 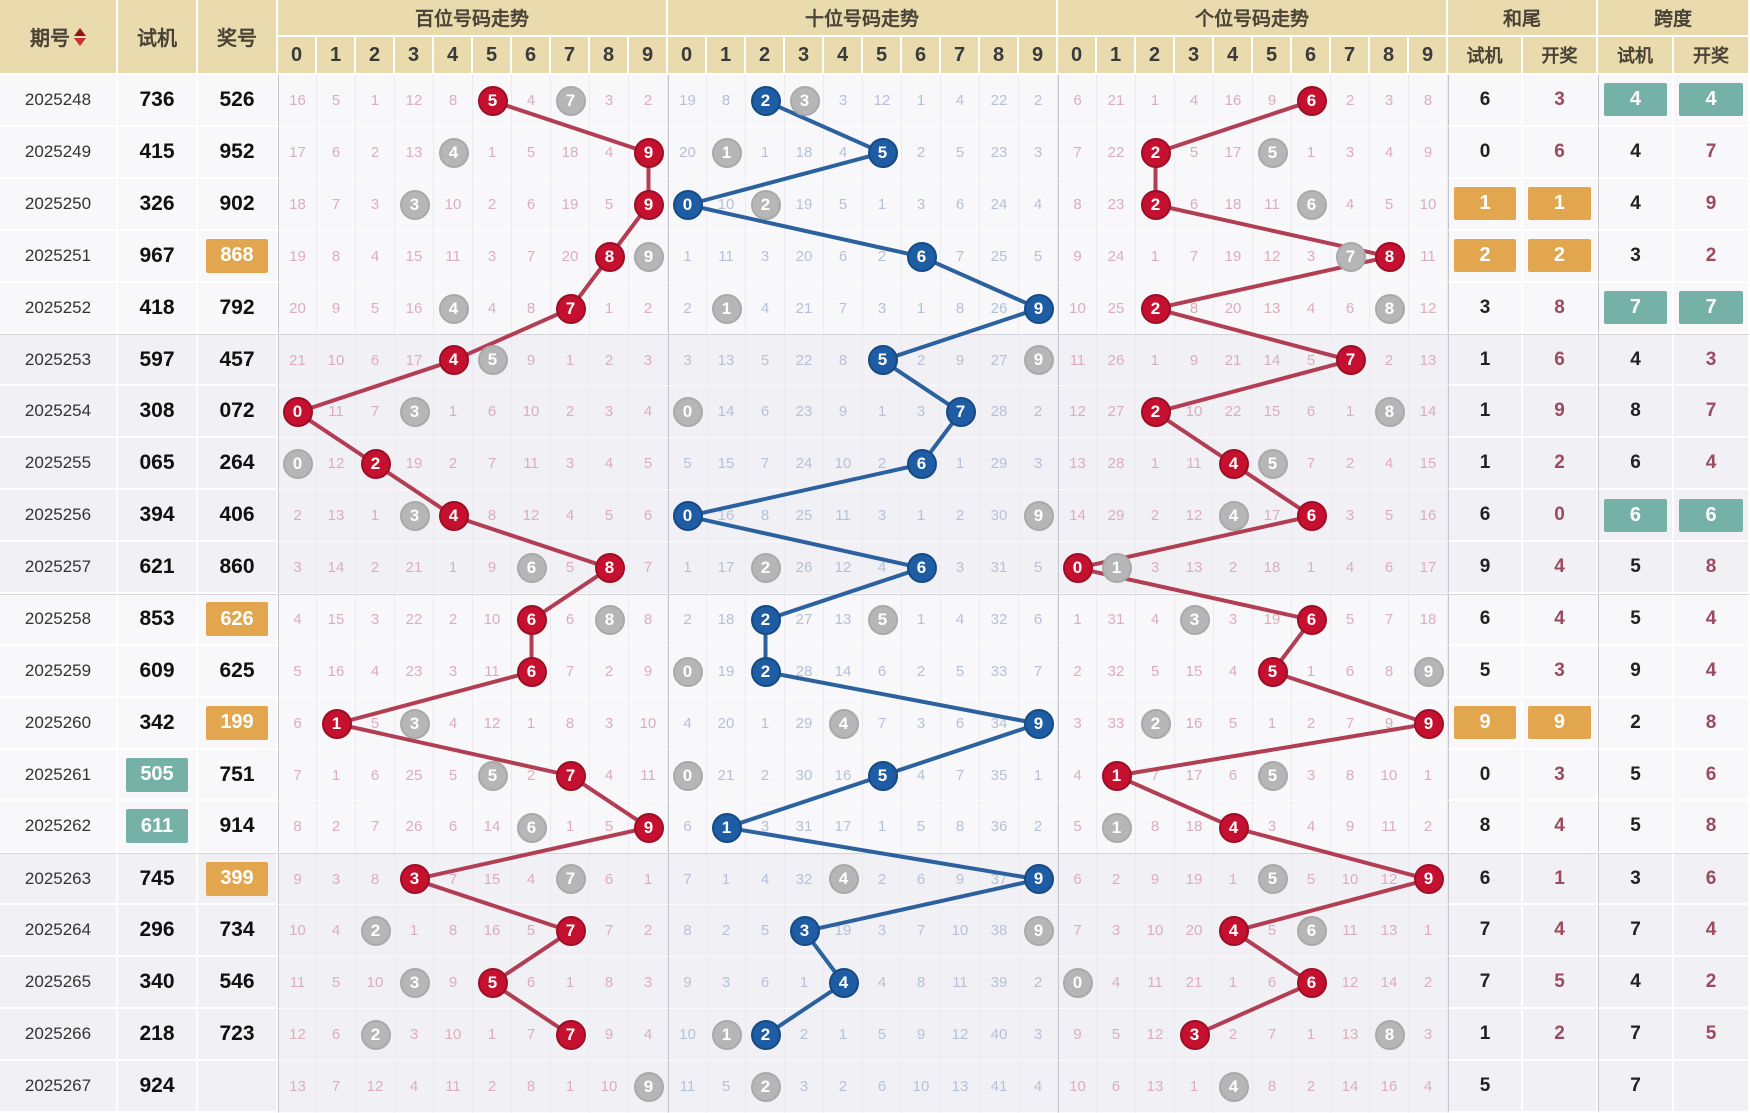 What do you see at coordinates (80, 36) in the screenshot?
I see `sort-icon` at bounding box center [80, 36].